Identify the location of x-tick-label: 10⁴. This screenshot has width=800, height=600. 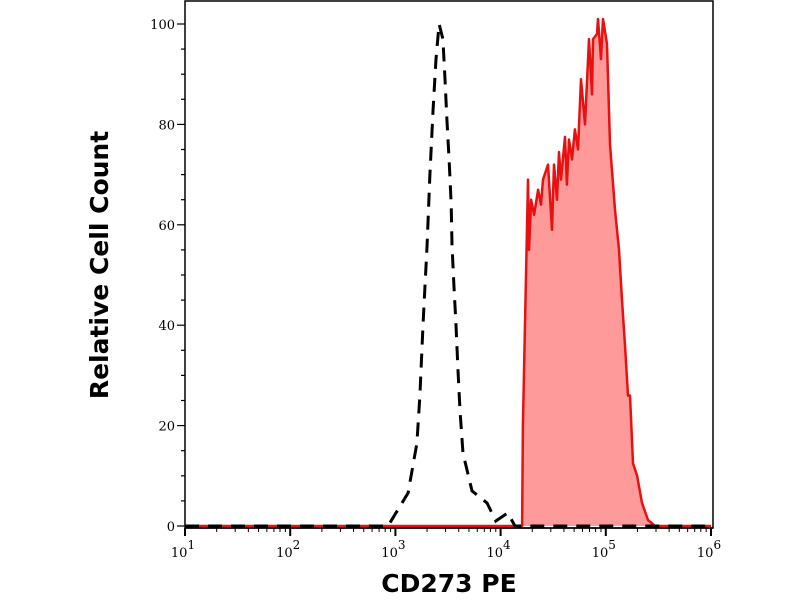
(499, 549).